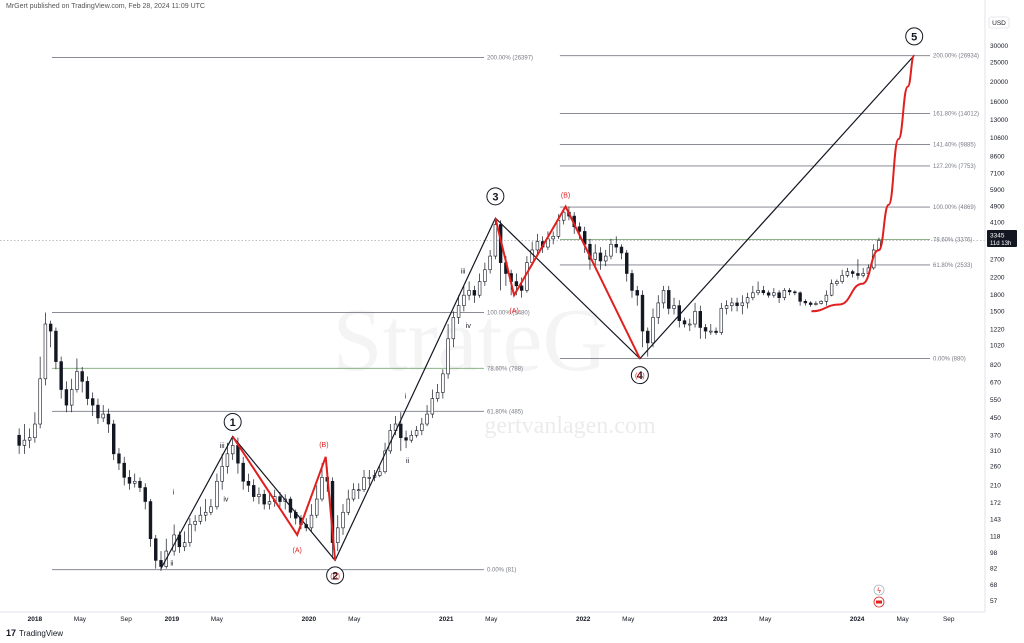 Image resolution: width=1024 pixels, height=643 pixels. What do you see at coordinates (1000, 244) in the screenshot?
I see `countdown-label: 11d 13h` at bounding box center [1000, 244].